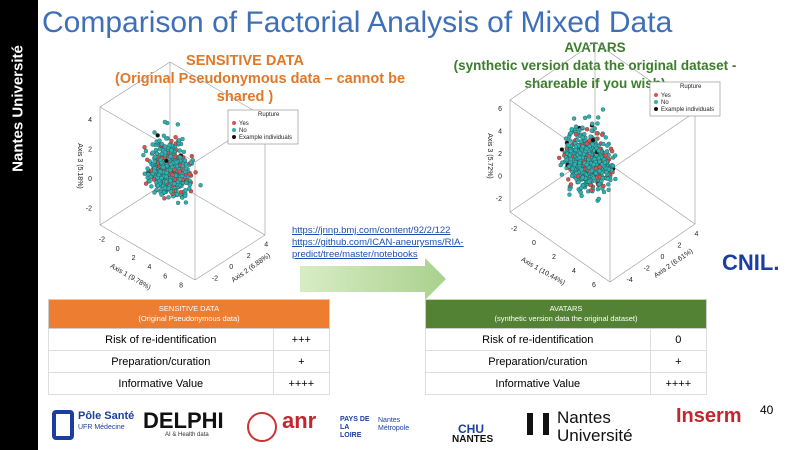 The width and height of the screenshot is (800, 450). What do you see at coordinates (355, 254) in the screenshot?
I see `link: predict/tree/master/notebooks` at bounding box center [355, 254].